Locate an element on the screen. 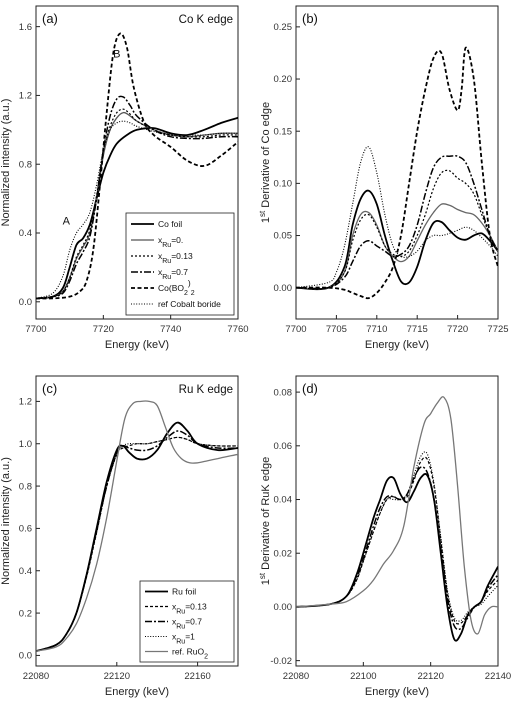  x-tick-label: 7760 is located at coordinates (237, 329).